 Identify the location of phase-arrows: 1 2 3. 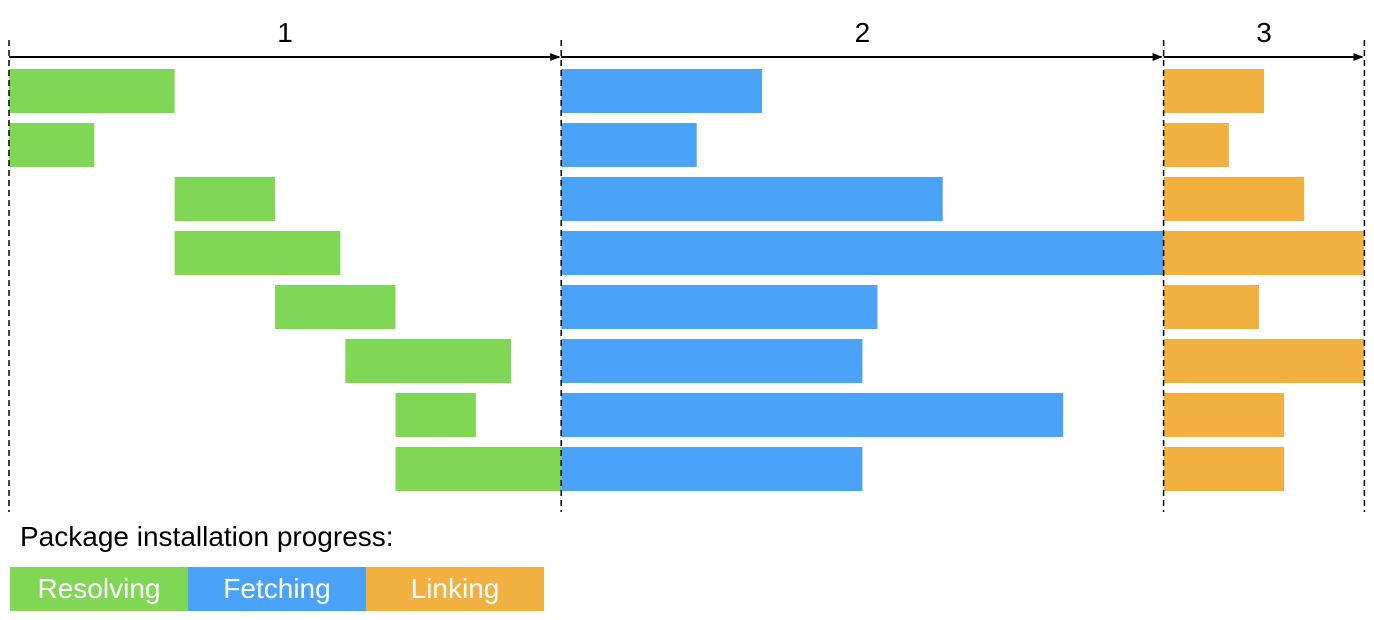
(686, 39).